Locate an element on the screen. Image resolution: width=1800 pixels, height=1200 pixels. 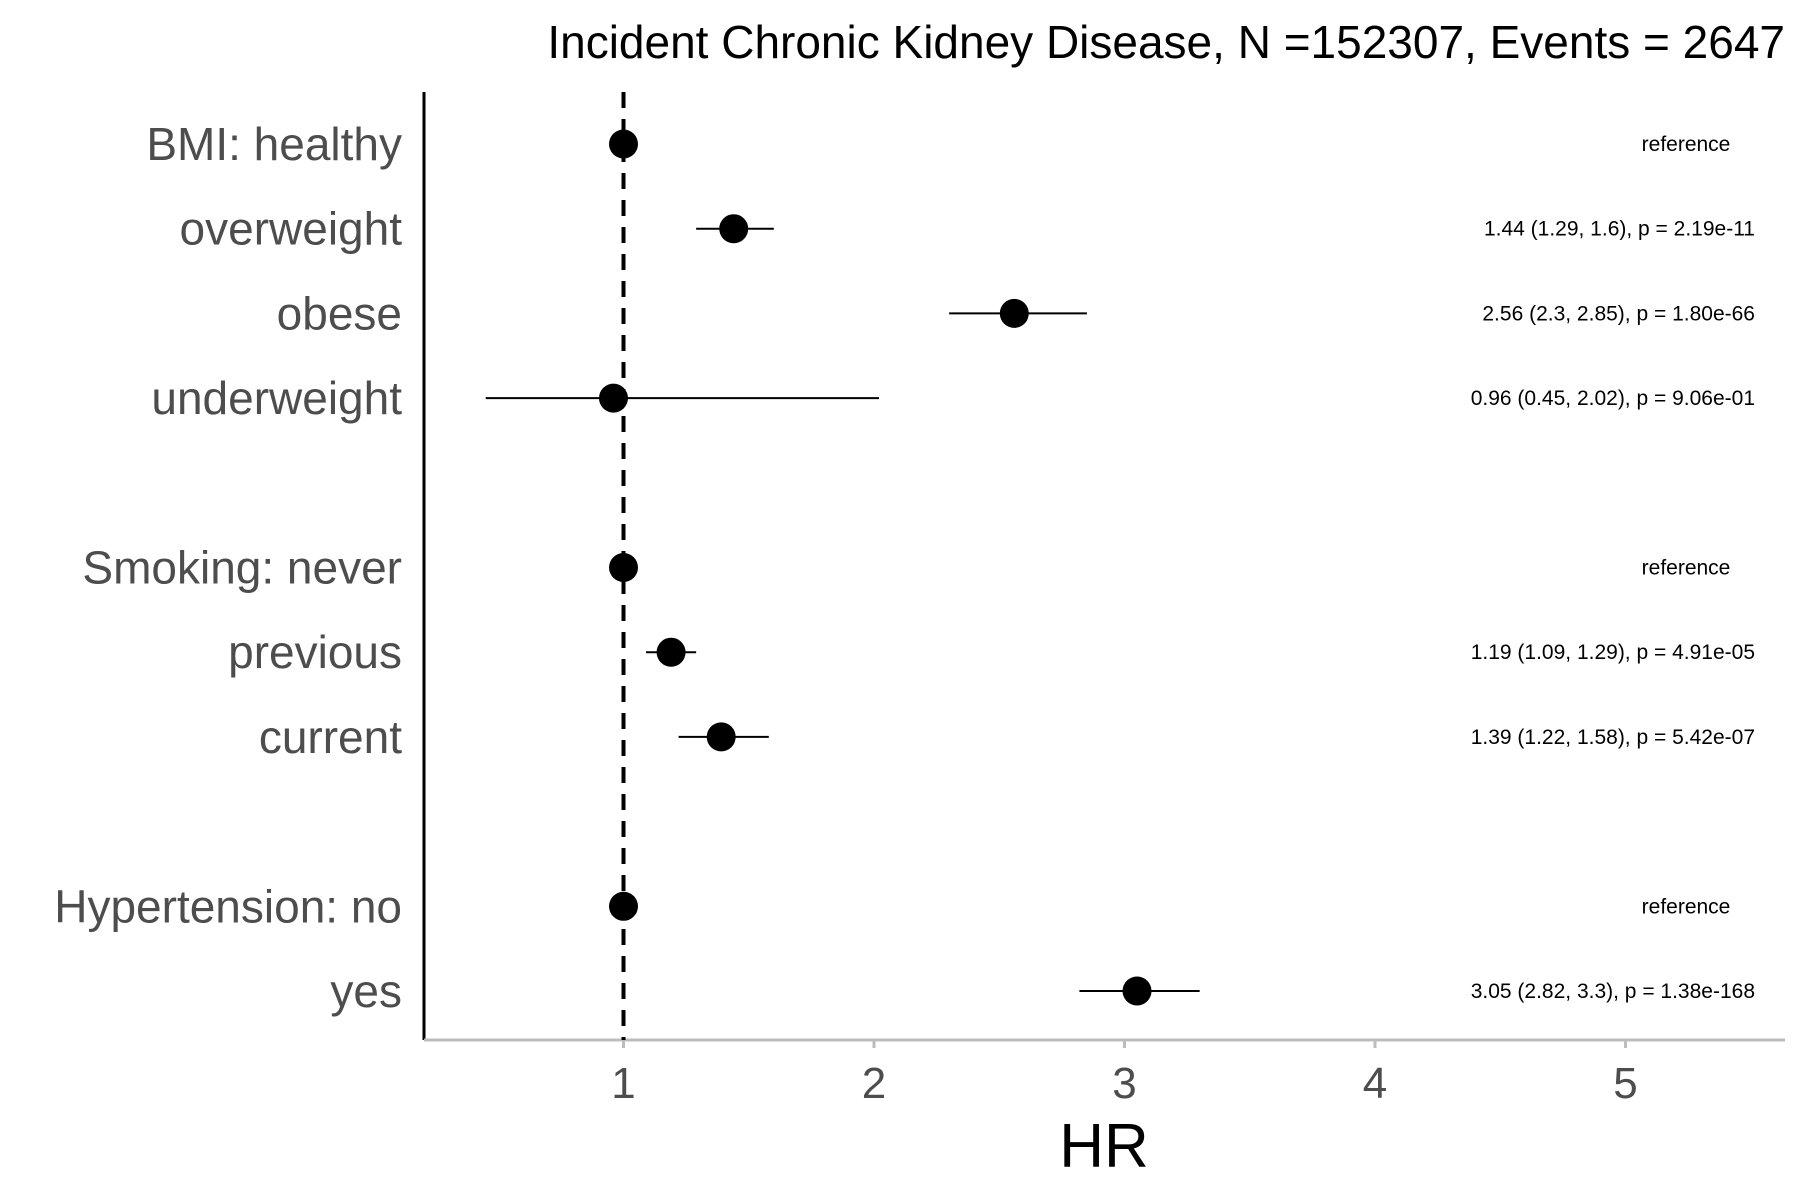
x-tick-label: 5 is located at coordinates (1625, 1083).